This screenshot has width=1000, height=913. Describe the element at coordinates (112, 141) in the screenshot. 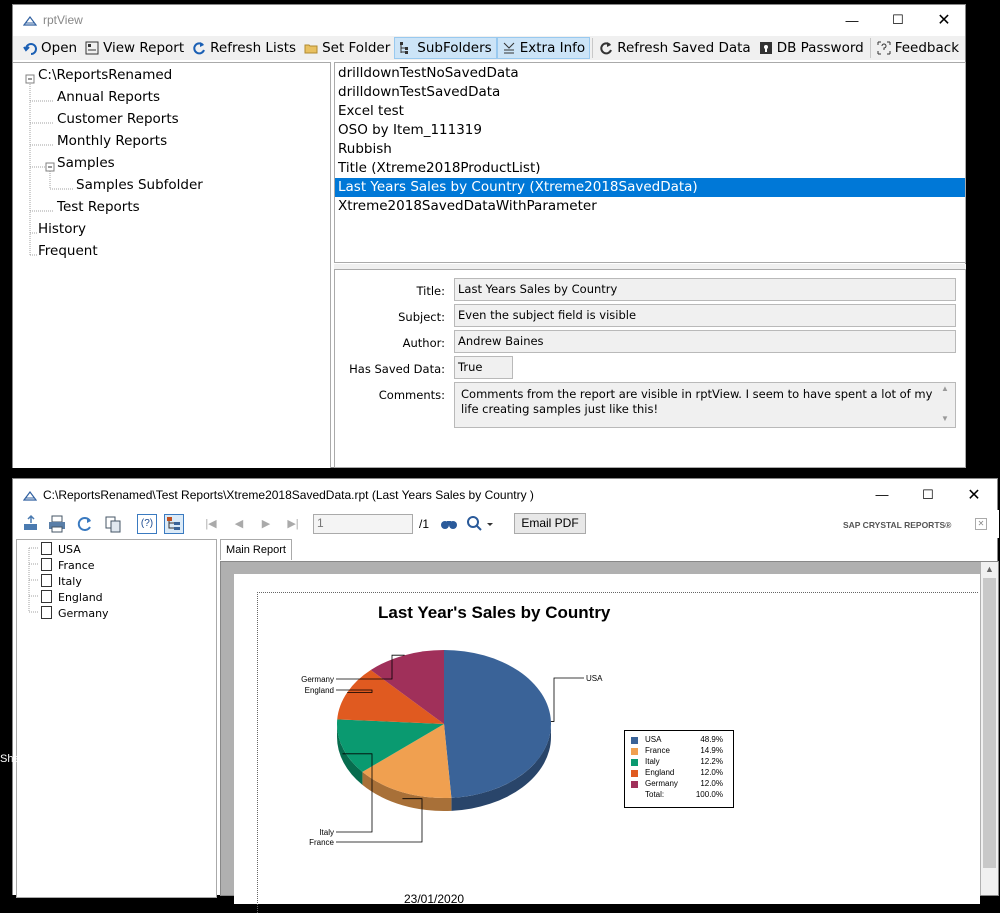

I see `tree-item-monthly-reports: Monthly Reports` at that location.